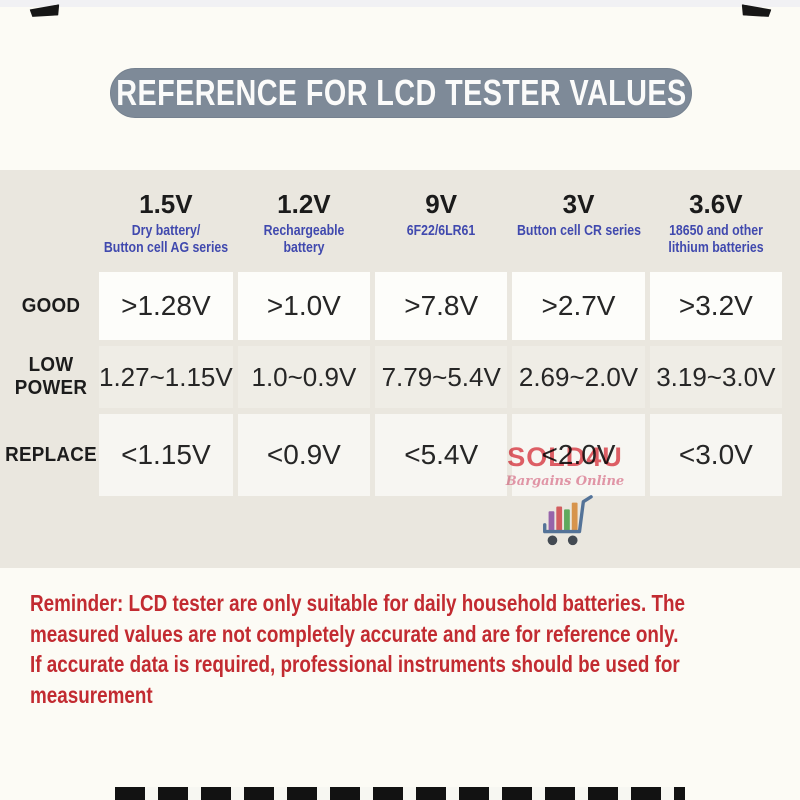  I want to click on value-cell: 7.79~5.4V, so click(441, 377).